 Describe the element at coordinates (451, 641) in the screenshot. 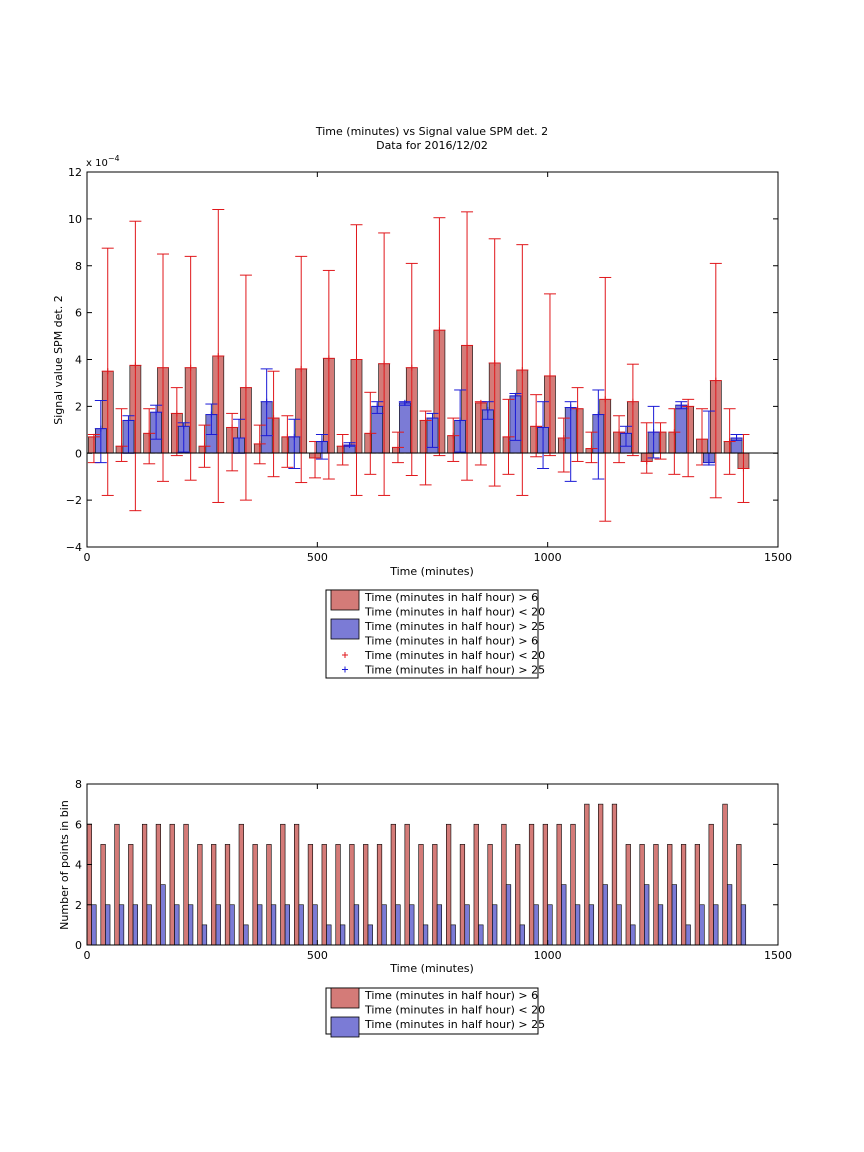

I see `legend-entry: Time (minutes in half hour) > 6` at that location.